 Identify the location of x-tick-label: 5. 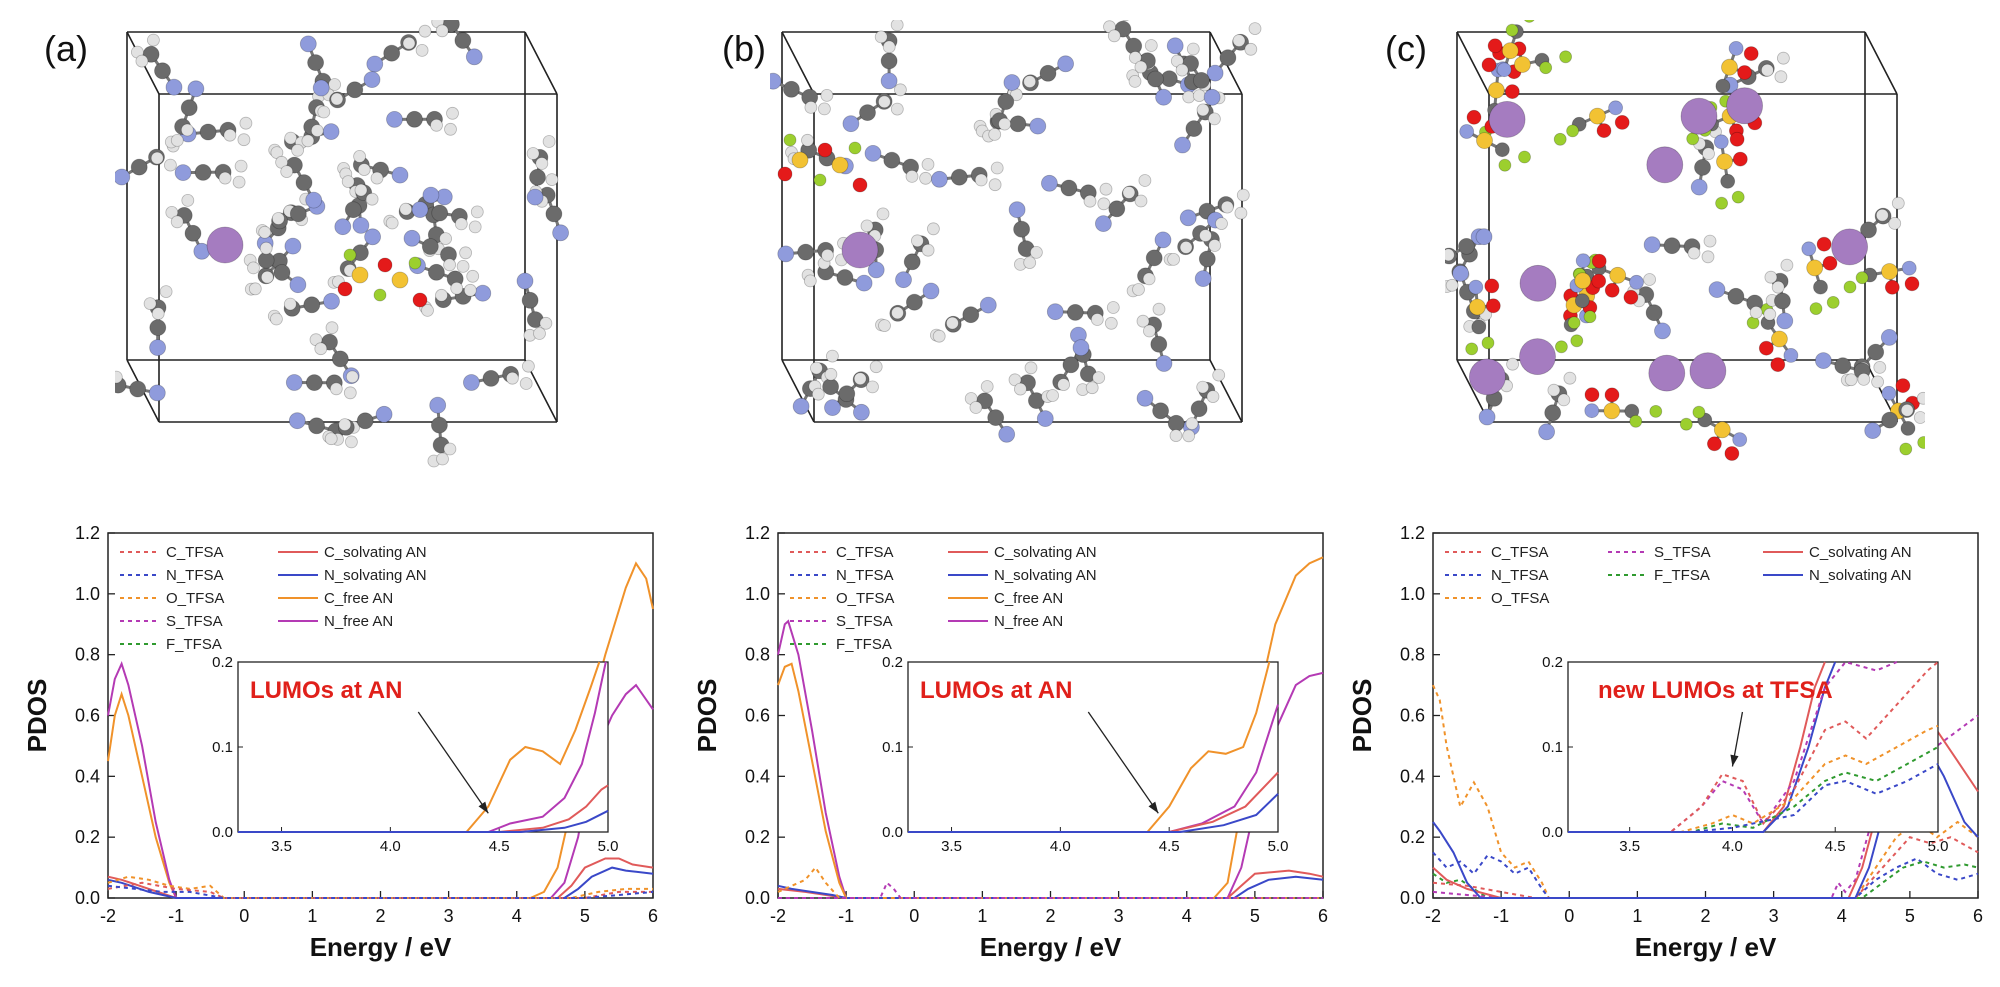
(1255, 916).